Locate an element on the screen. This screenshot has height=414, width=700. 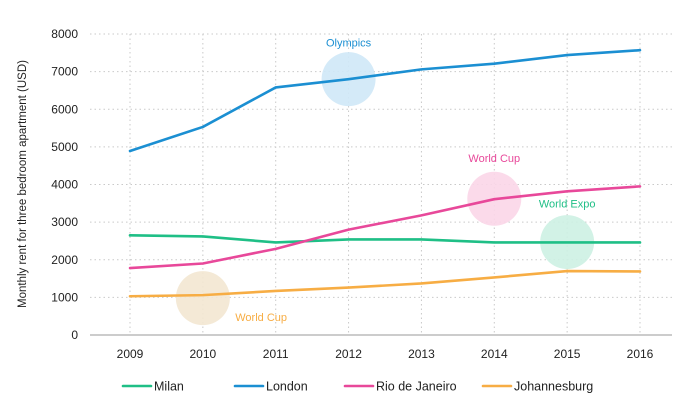
y-tick-label: 0 is located at coordinates (74, 335).